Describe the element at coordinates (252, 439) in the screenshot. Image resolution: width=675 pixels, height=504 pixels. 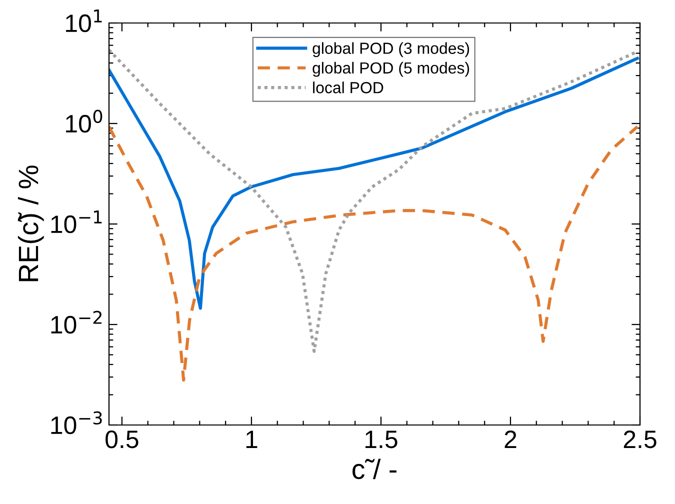
I see `x-tick-label: 1` at that location.